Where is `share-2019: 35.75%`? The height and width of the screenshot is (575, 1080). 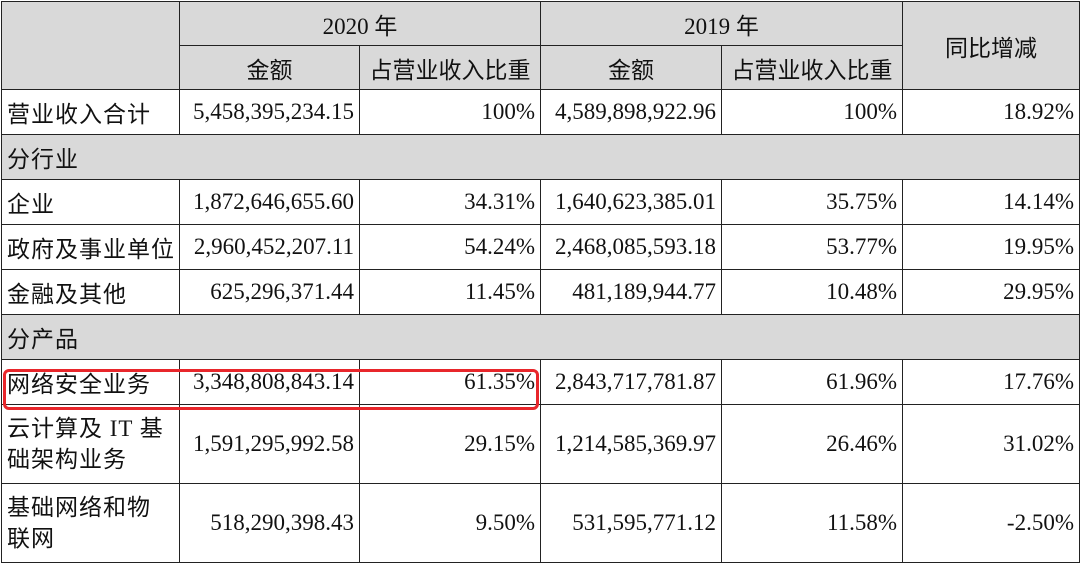
share-2019: 35.75% is located at coordinates (812, 202).